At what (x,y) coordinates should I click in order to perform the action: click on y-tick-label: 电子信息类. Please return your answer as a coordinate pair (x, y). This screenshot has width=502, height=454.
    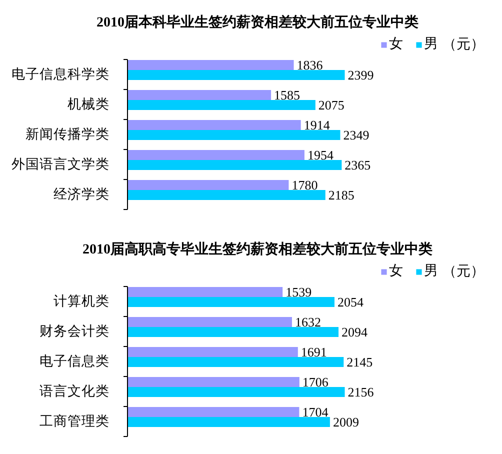
    Looking at the image, I should click on (75, 362).